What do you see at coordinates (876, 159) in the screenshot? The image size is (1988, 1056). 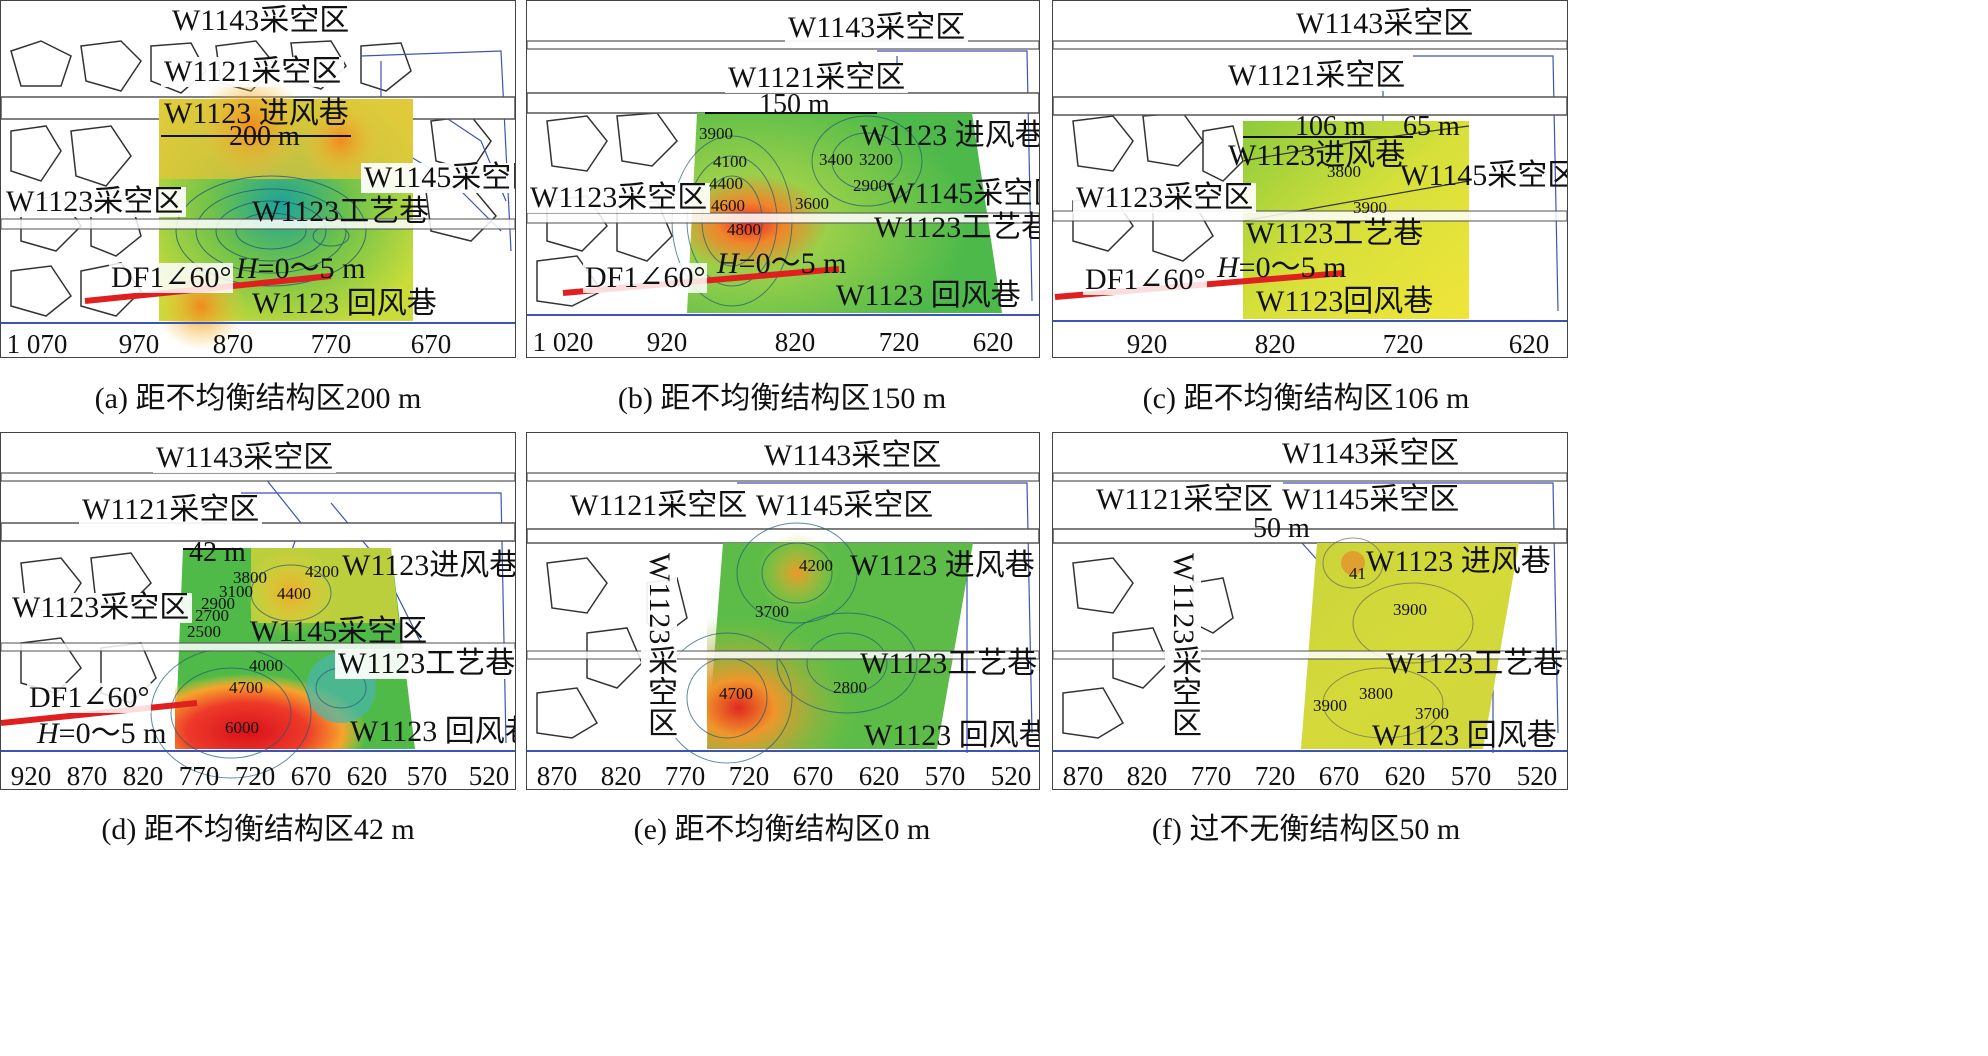 I see `isoline-label: 3200` at bounding box center [876, 159].